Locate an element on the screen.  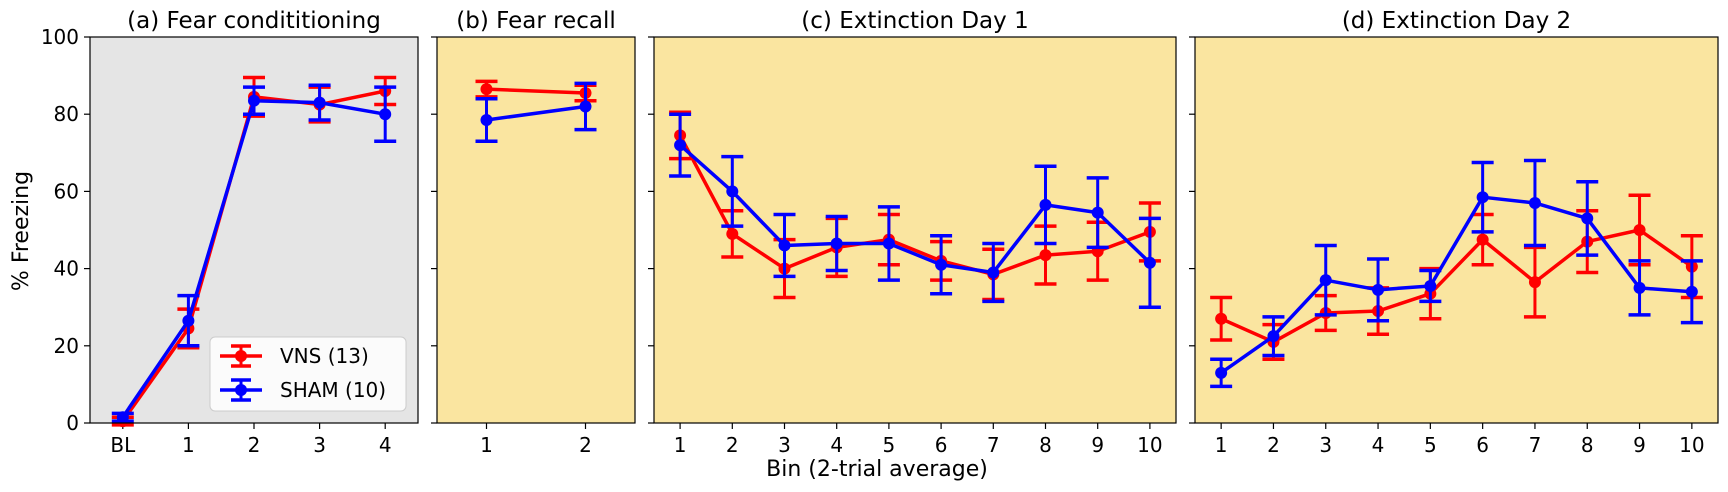
y-tick-label: 60 is located at coordinates (66, 191).